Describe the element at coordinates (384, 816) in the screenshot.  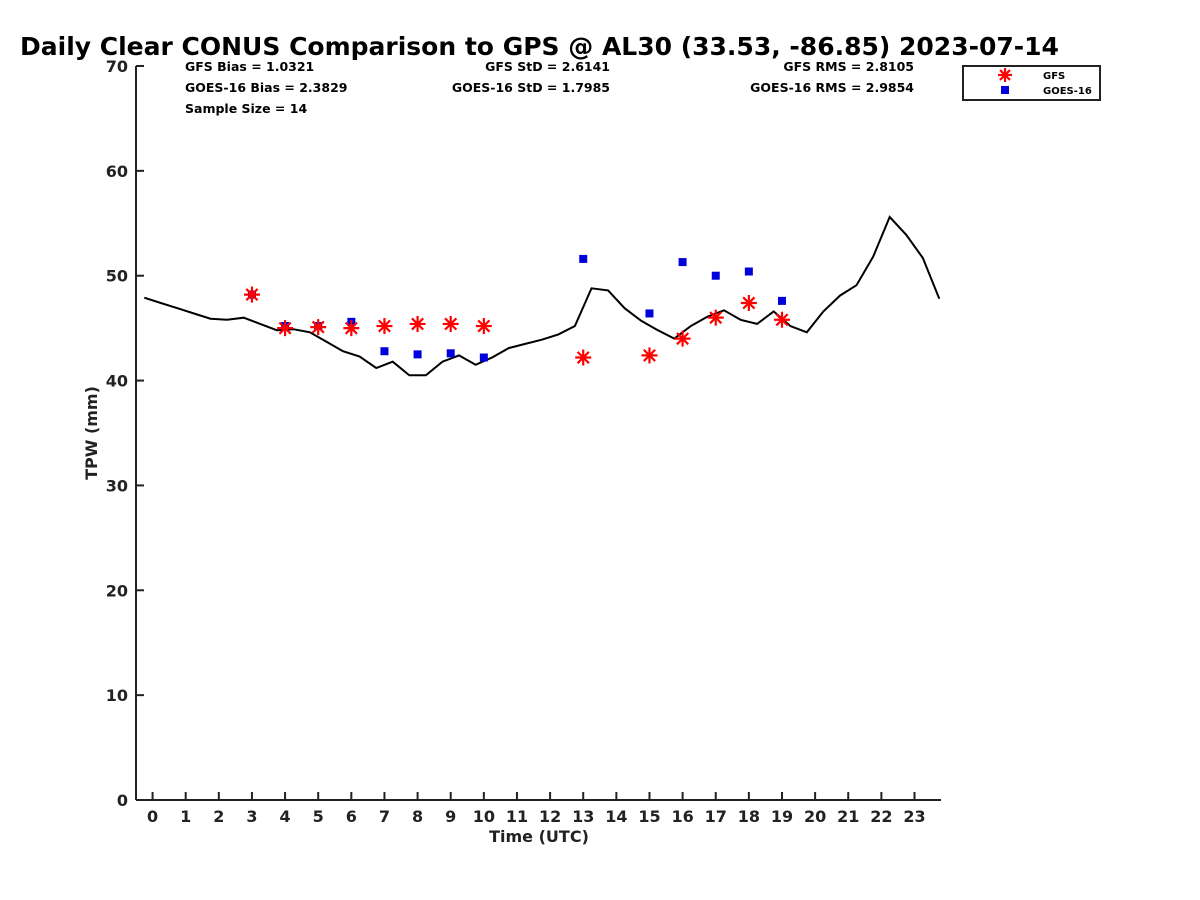
I see `x-tick-label: 7` at that location.